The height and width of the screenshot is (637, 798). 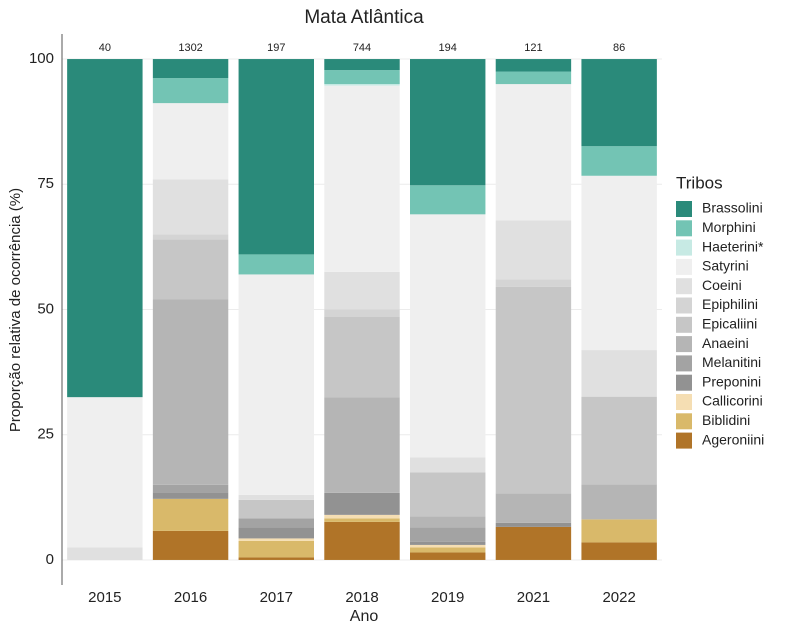 What do you see at coordinates (45, 434) in the screenshot?
I see `y-tick-label: 25` at bounding box center [45, 434].